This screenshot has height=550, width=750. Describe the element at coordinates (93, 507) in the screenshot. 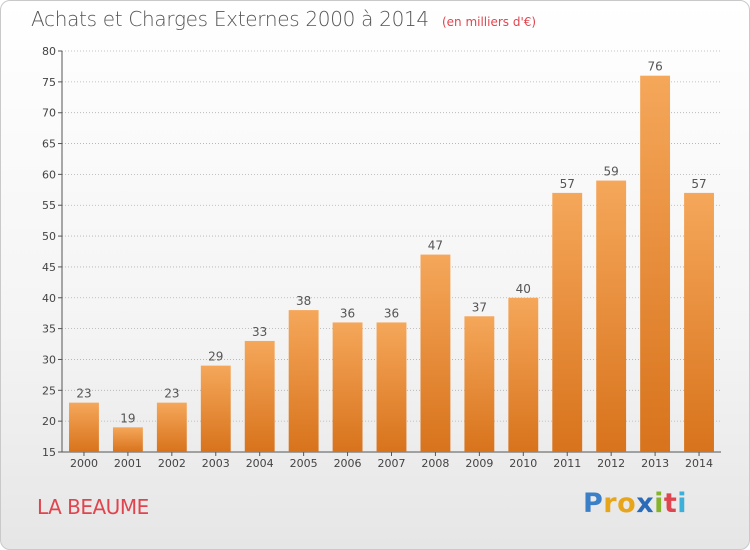

I see `place-name: LA BEAUME` at that location.